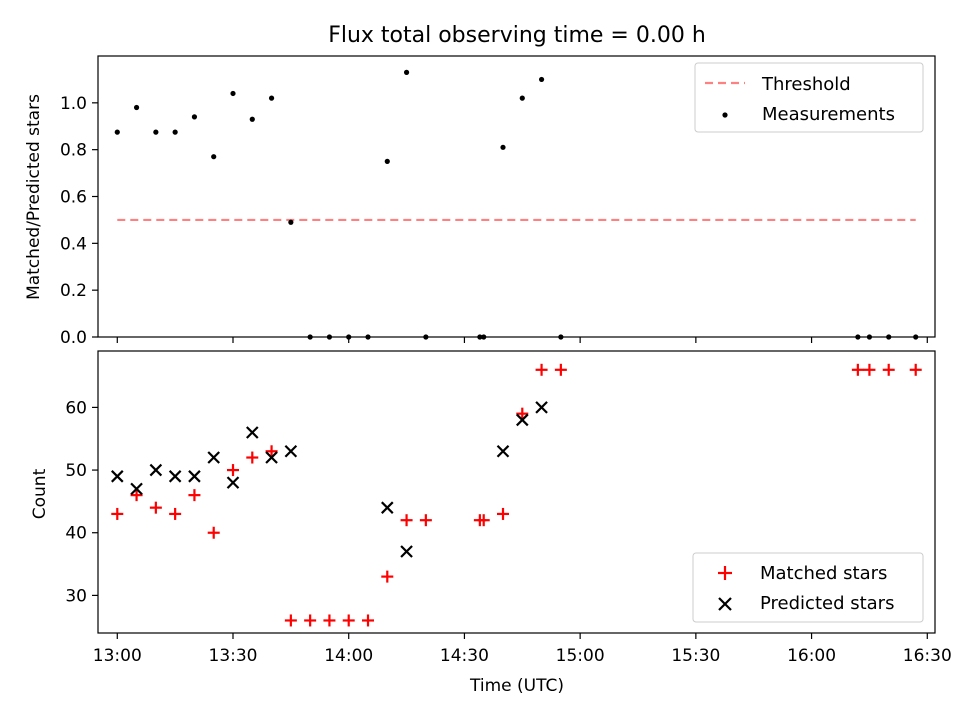 Image resolution: width=960 pixels, height=720 pixels. What do you see at coordinates (73, 198) in the screenshot?
I see `y-tick-label: 0.6` at bounding box center [73, 198].